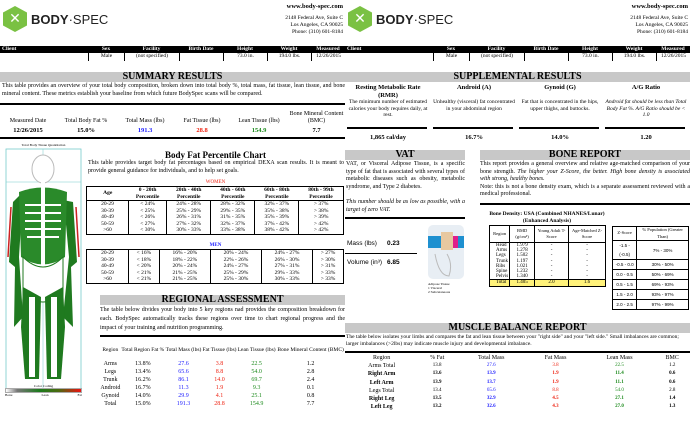  I want to click on z-header-row: Z-Score% Population (Greater Than), so click(650, 233).